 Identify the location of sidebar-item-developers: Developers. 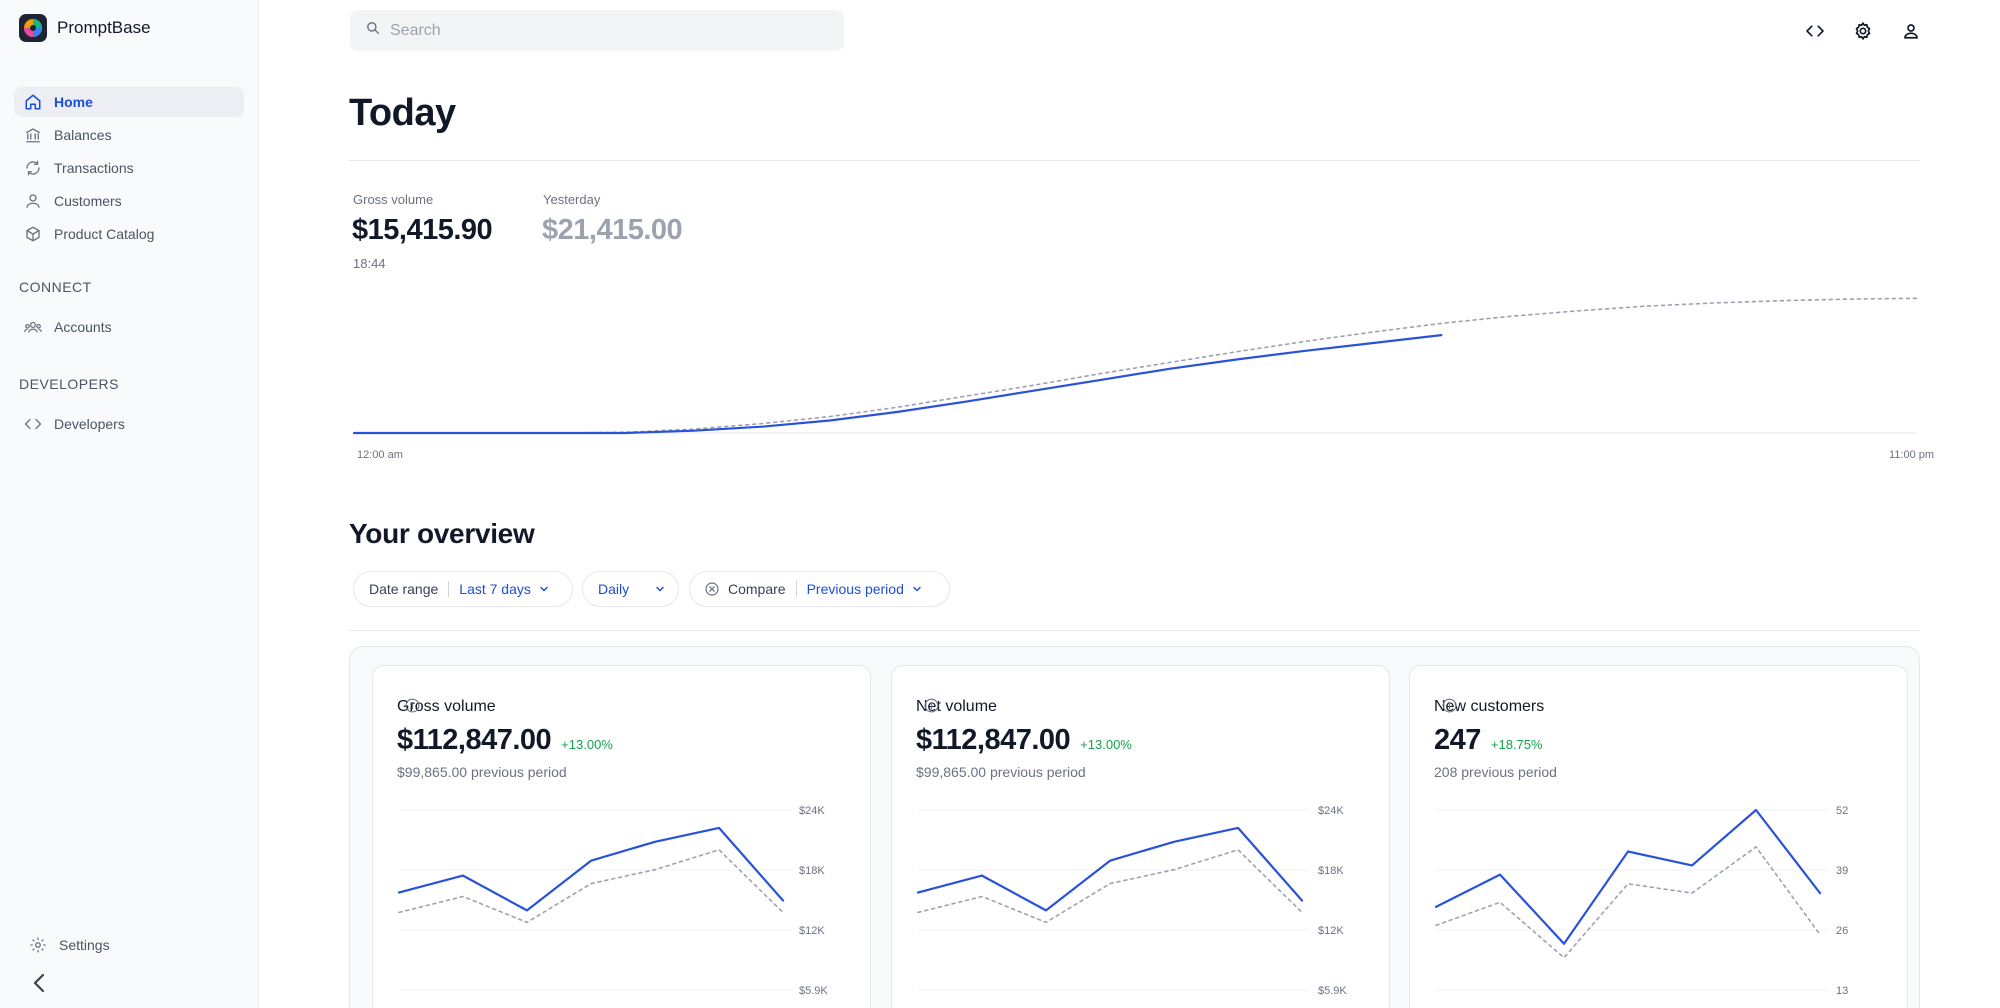
(129, 424).